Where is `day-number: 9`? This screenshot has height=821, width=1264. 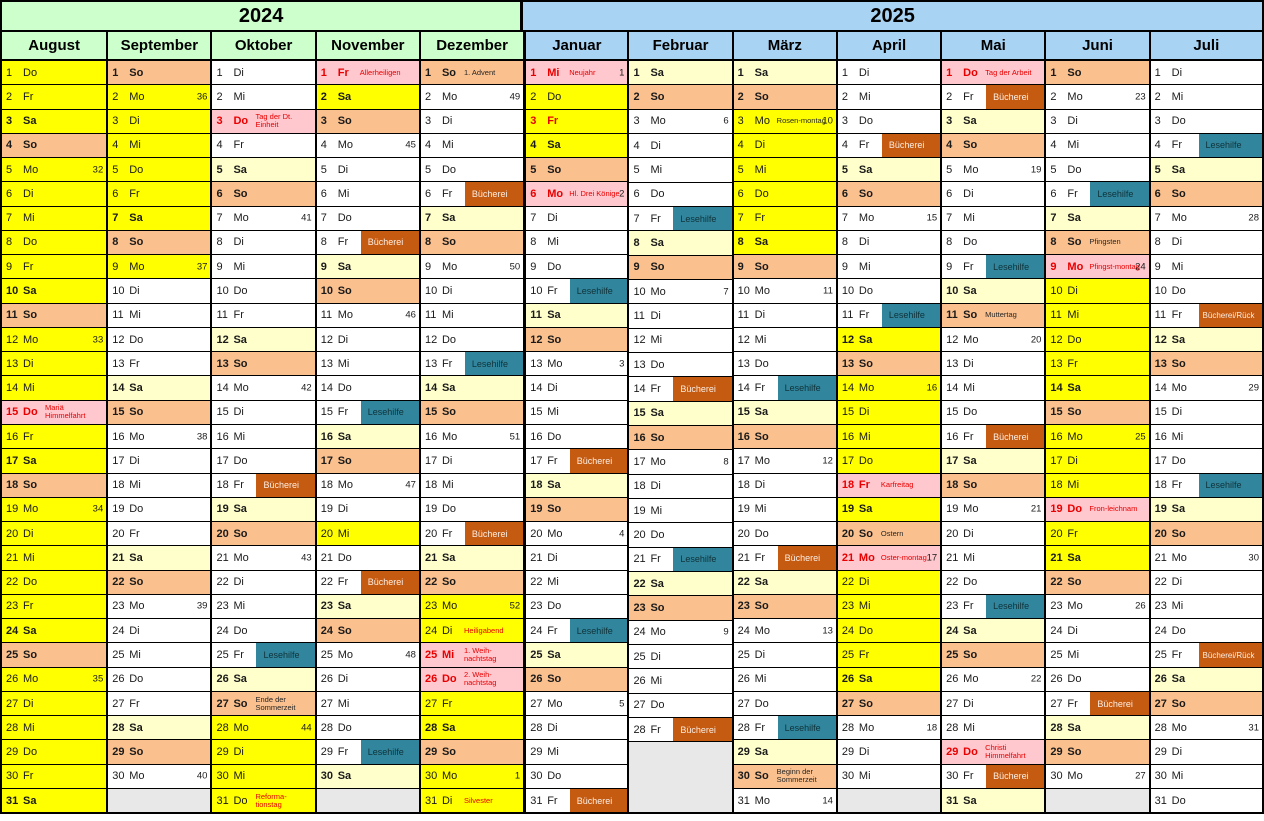 day-number: 9 is located at coordinates (1053, 266).